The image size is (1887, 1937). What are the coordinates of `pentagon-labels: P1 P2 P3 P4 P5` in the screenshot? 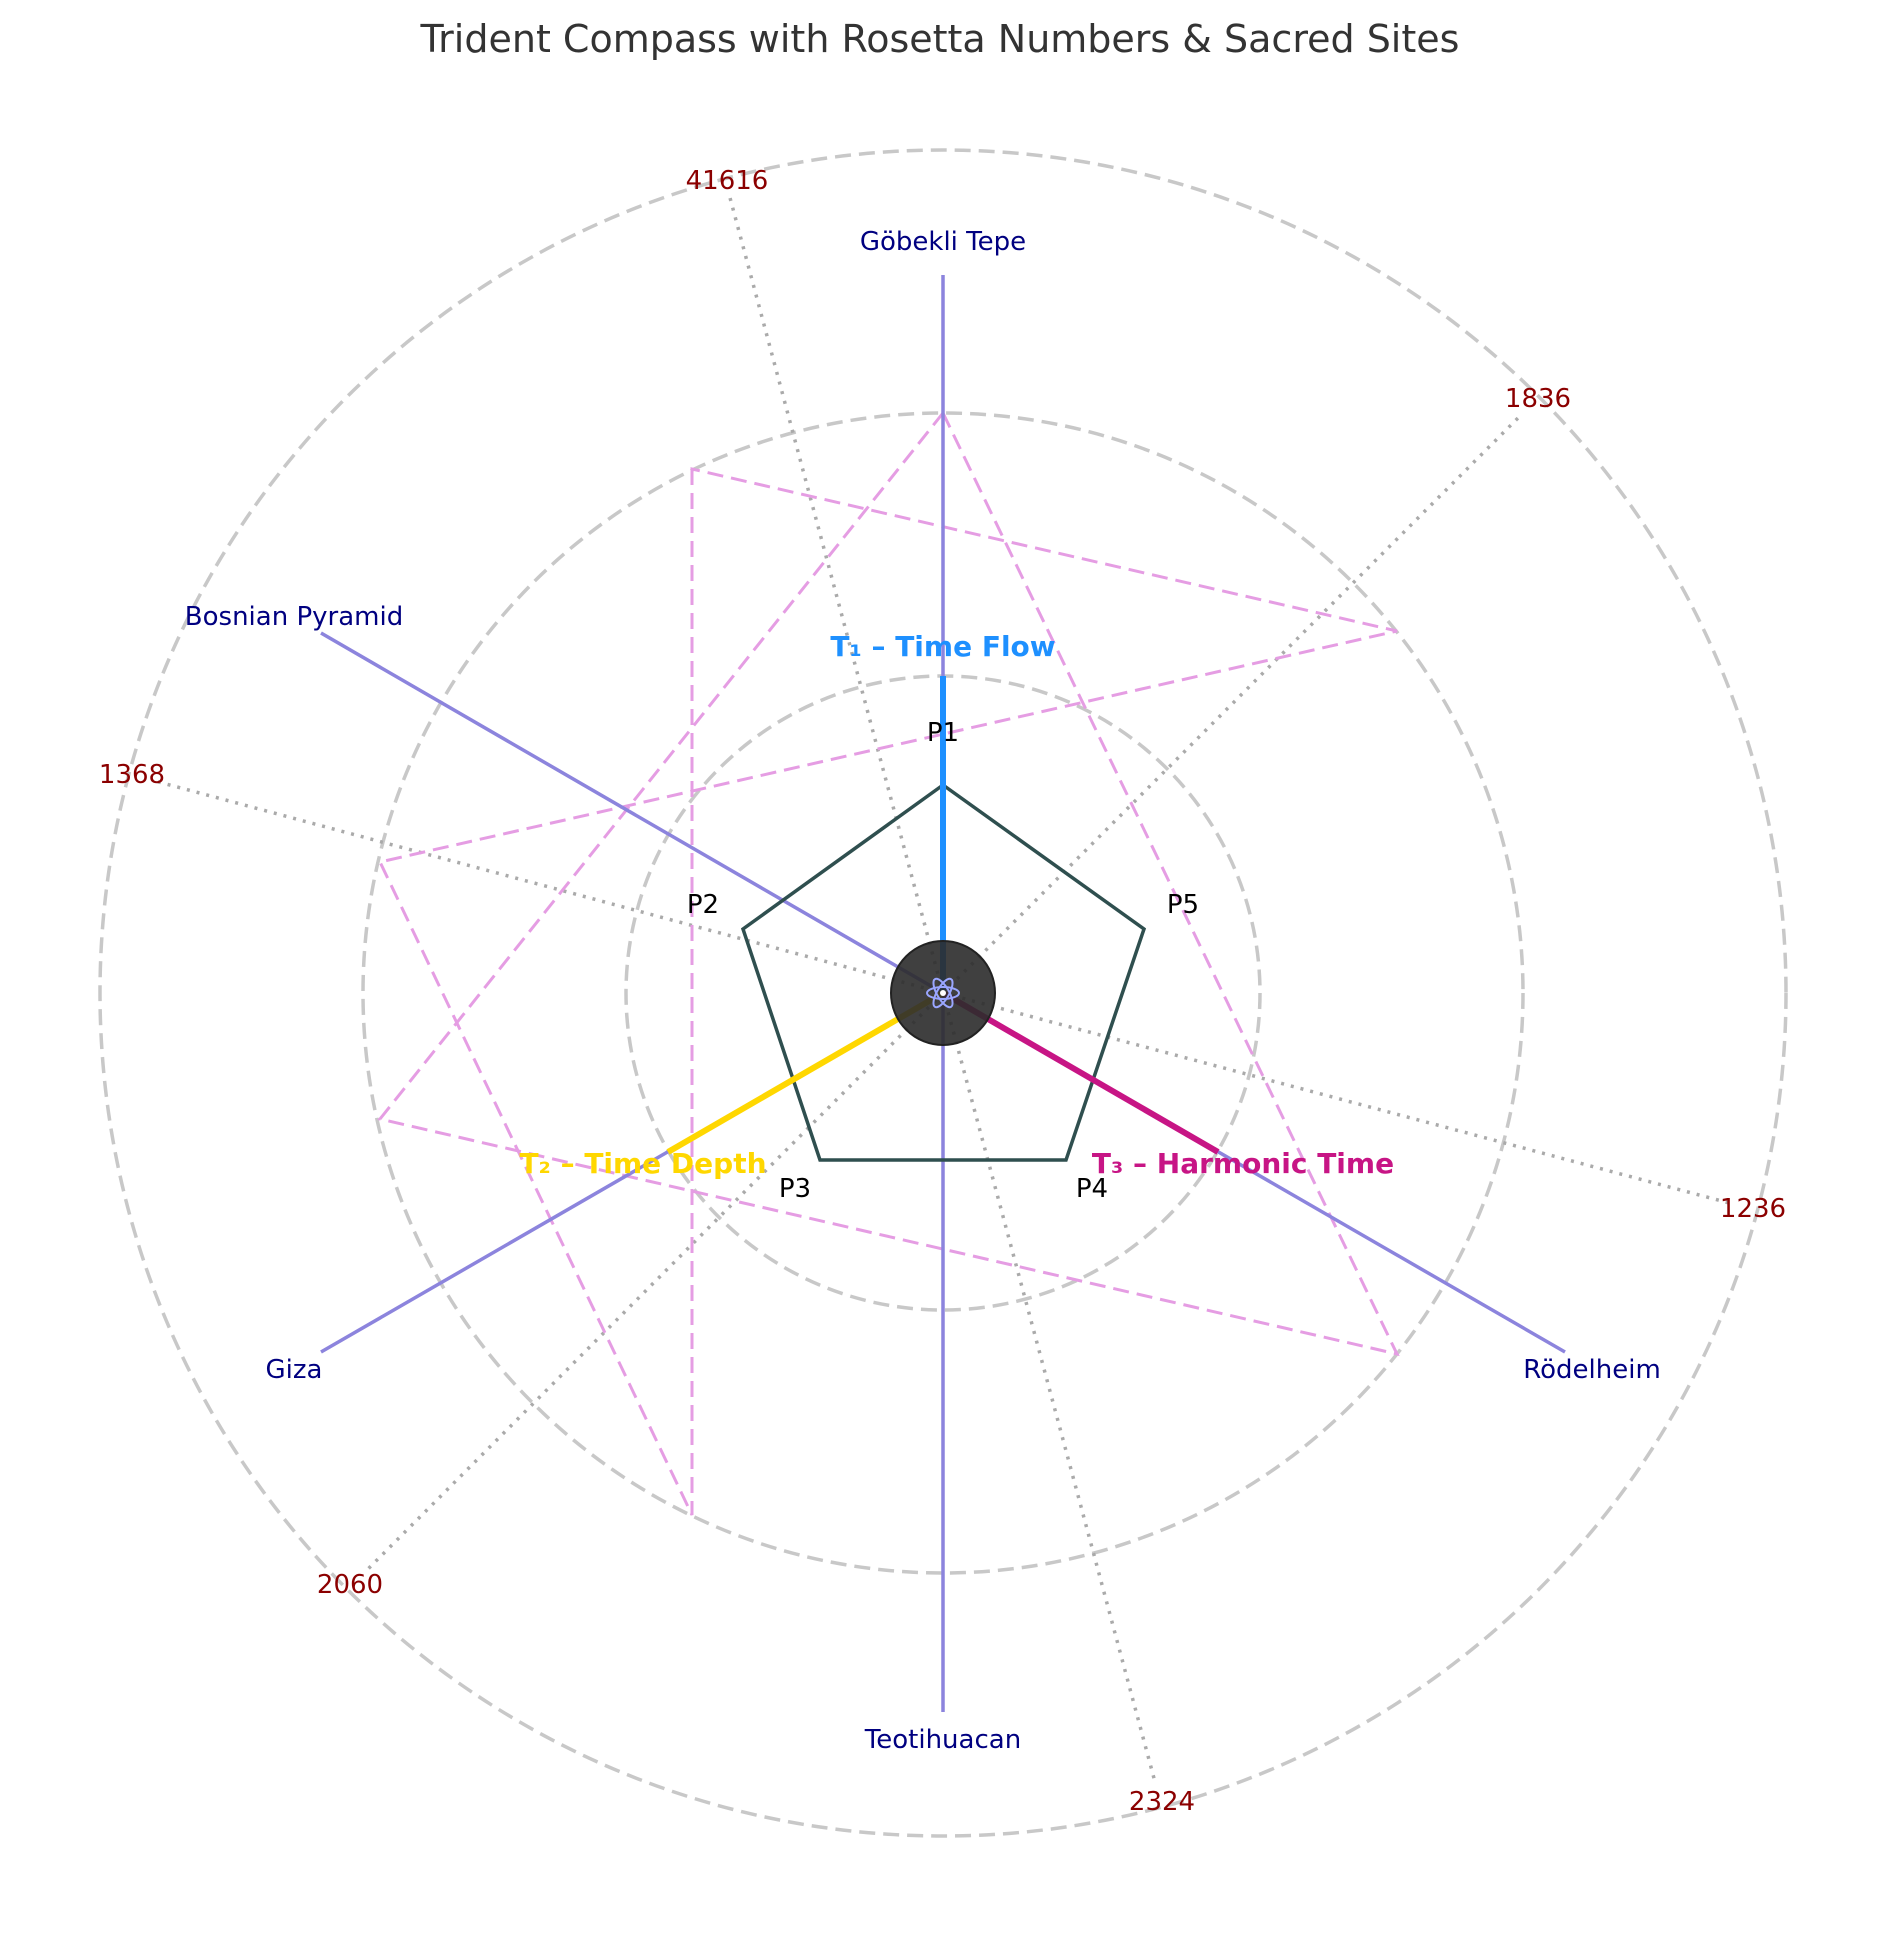 It's located at (943, 961).